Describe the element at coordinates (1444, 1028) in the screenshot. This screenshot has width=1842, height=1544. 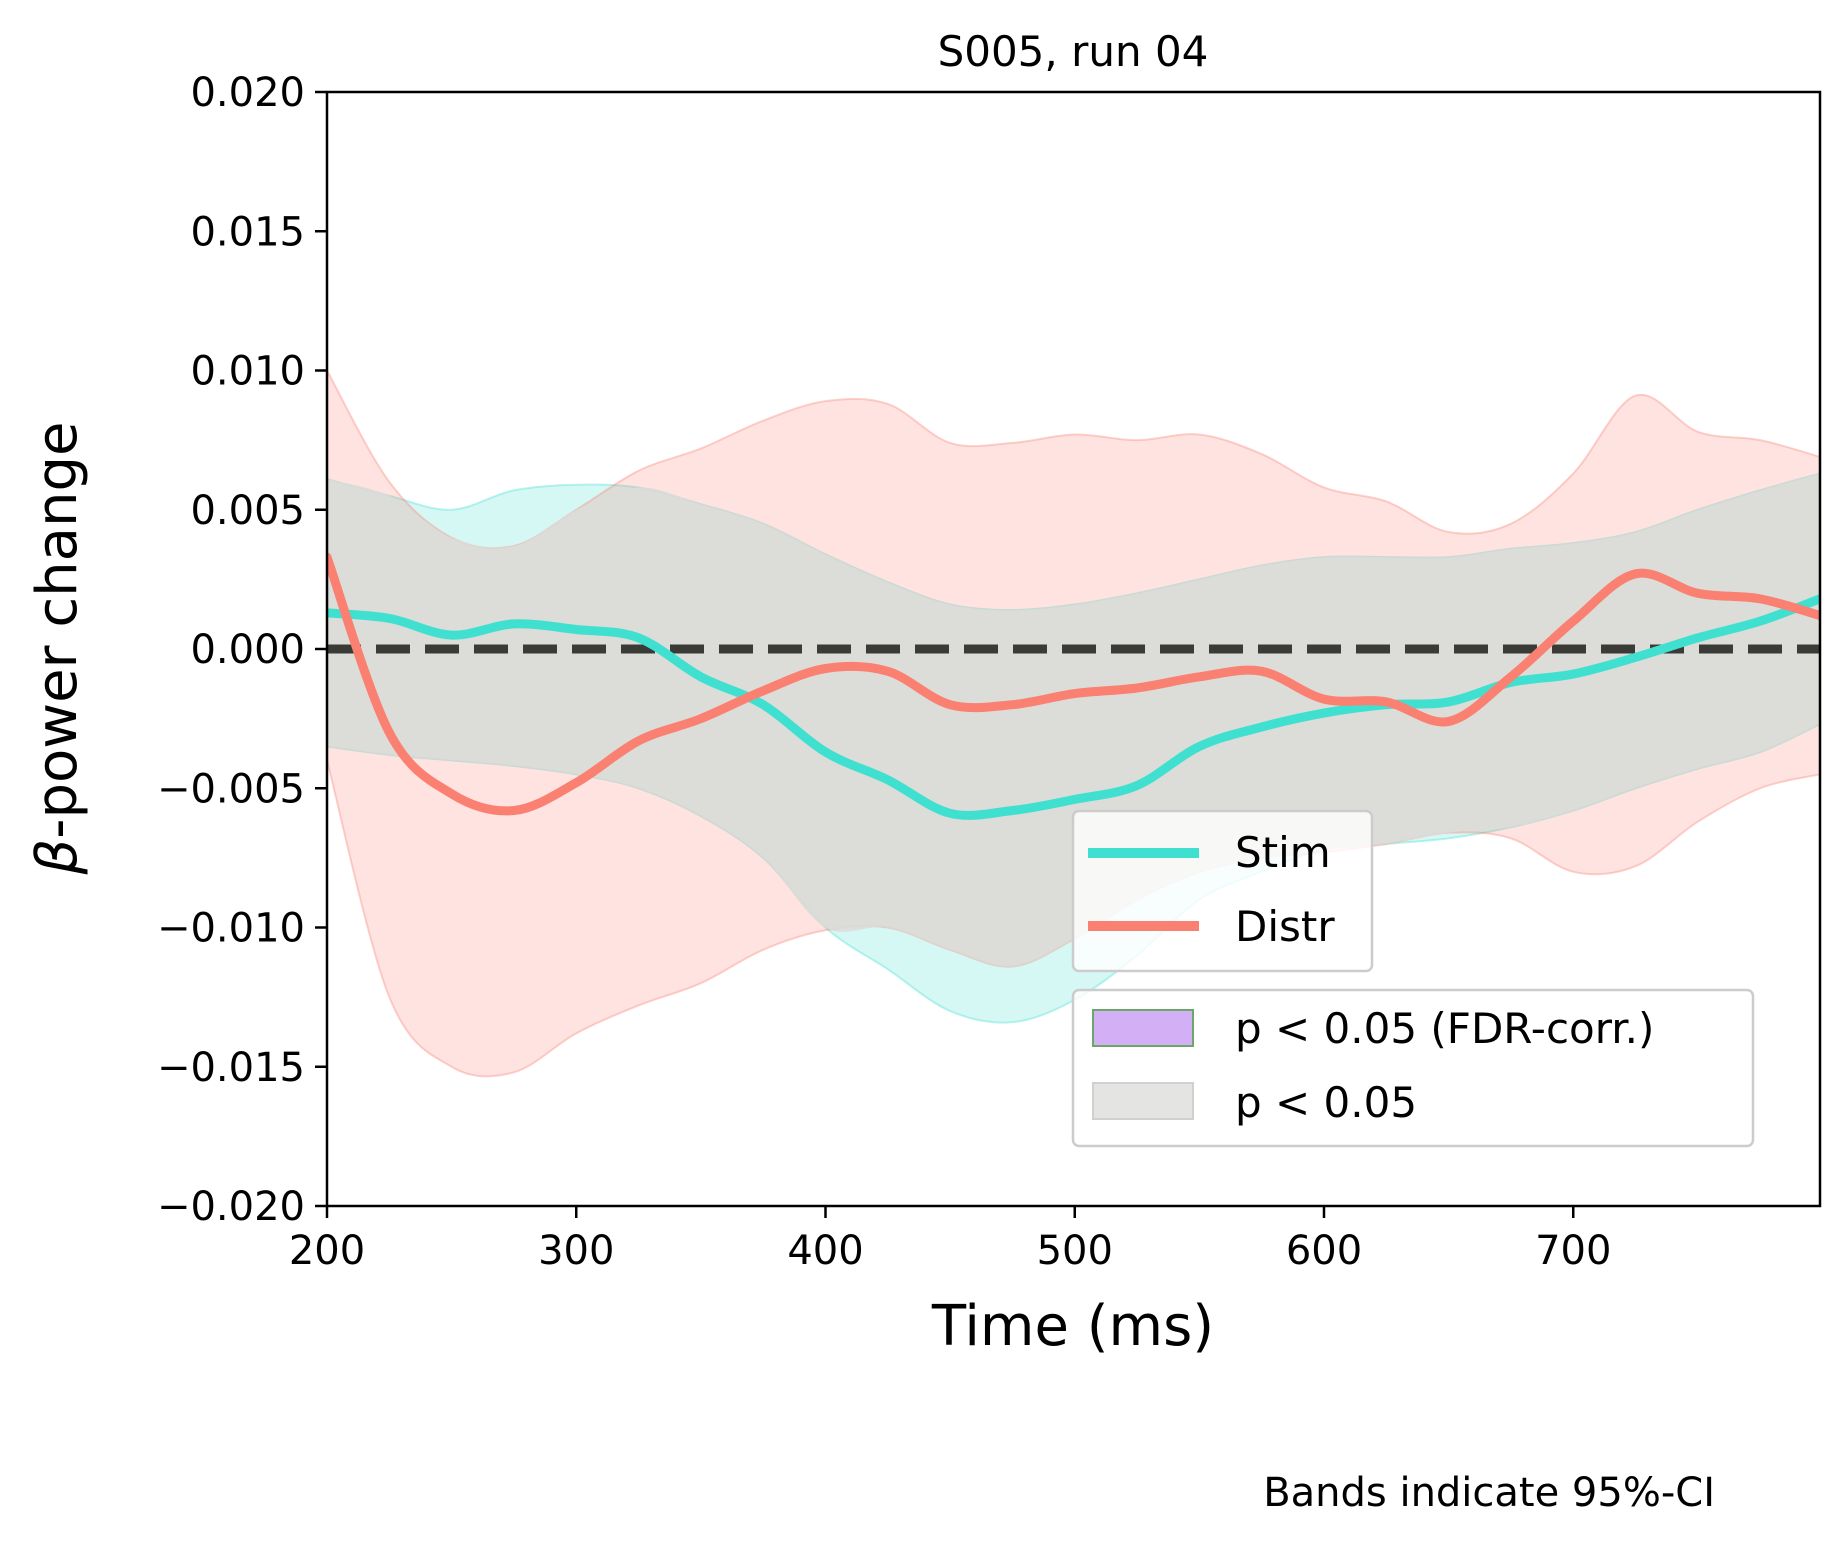
I see `legend-label-fdr: p < 0.05 (FDR-corr.)` at that location.